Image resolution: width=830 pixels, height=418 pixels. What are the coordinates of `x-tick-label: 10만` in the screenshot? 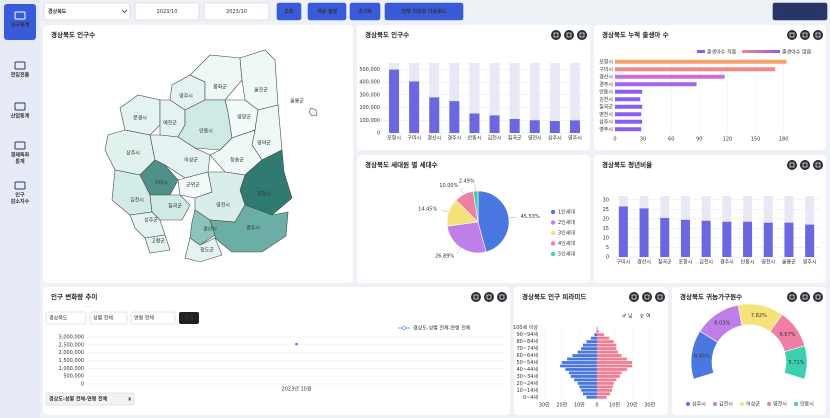 It's located at (579, 405).